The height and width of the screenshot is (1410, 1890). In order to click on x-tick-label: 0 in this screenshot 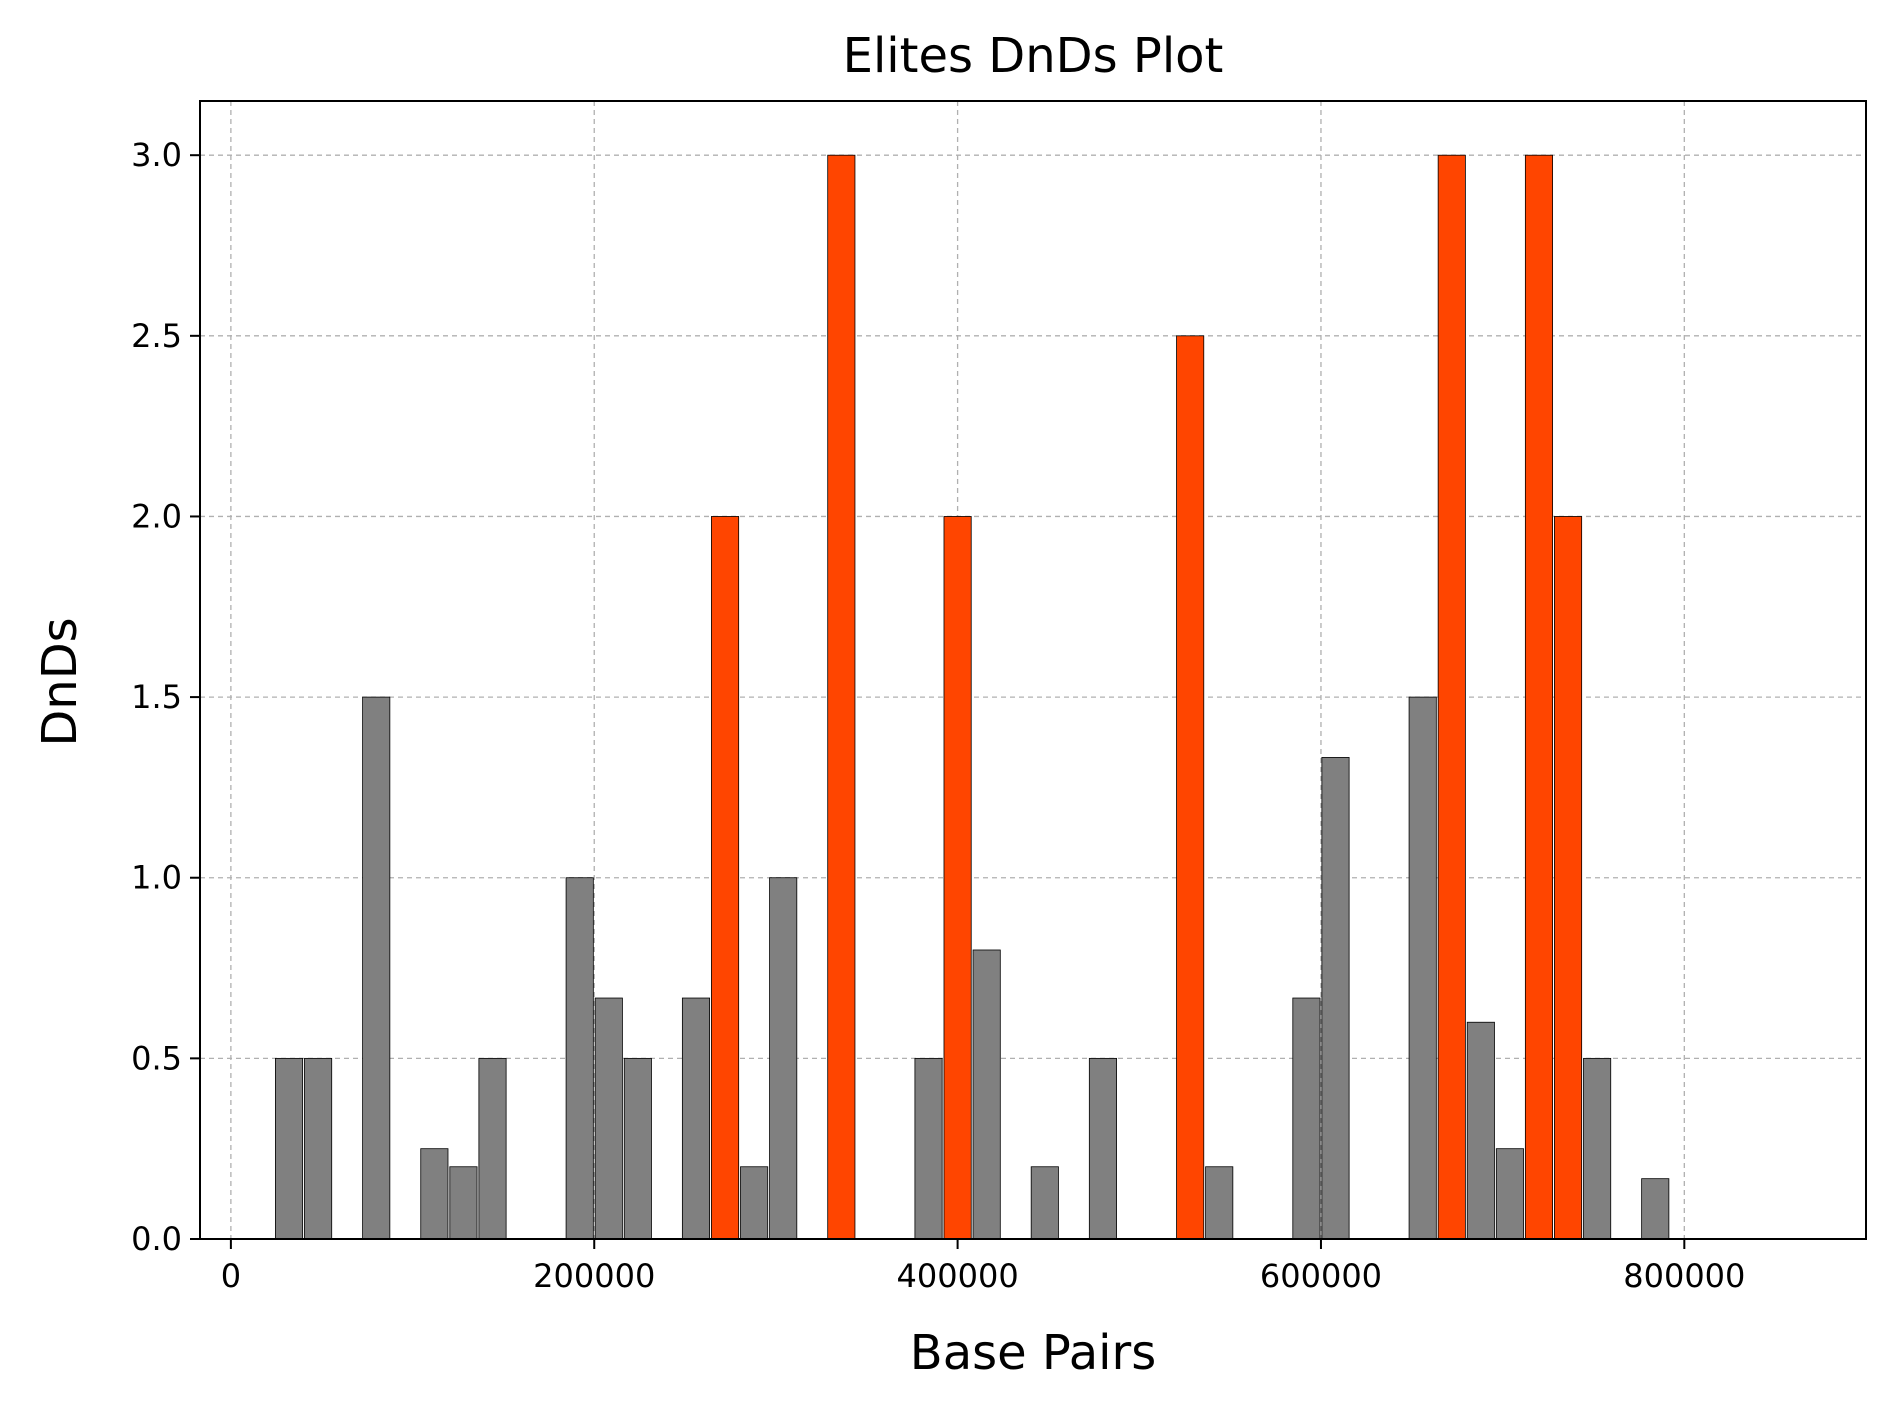, I will do `click(231, 1276)`.